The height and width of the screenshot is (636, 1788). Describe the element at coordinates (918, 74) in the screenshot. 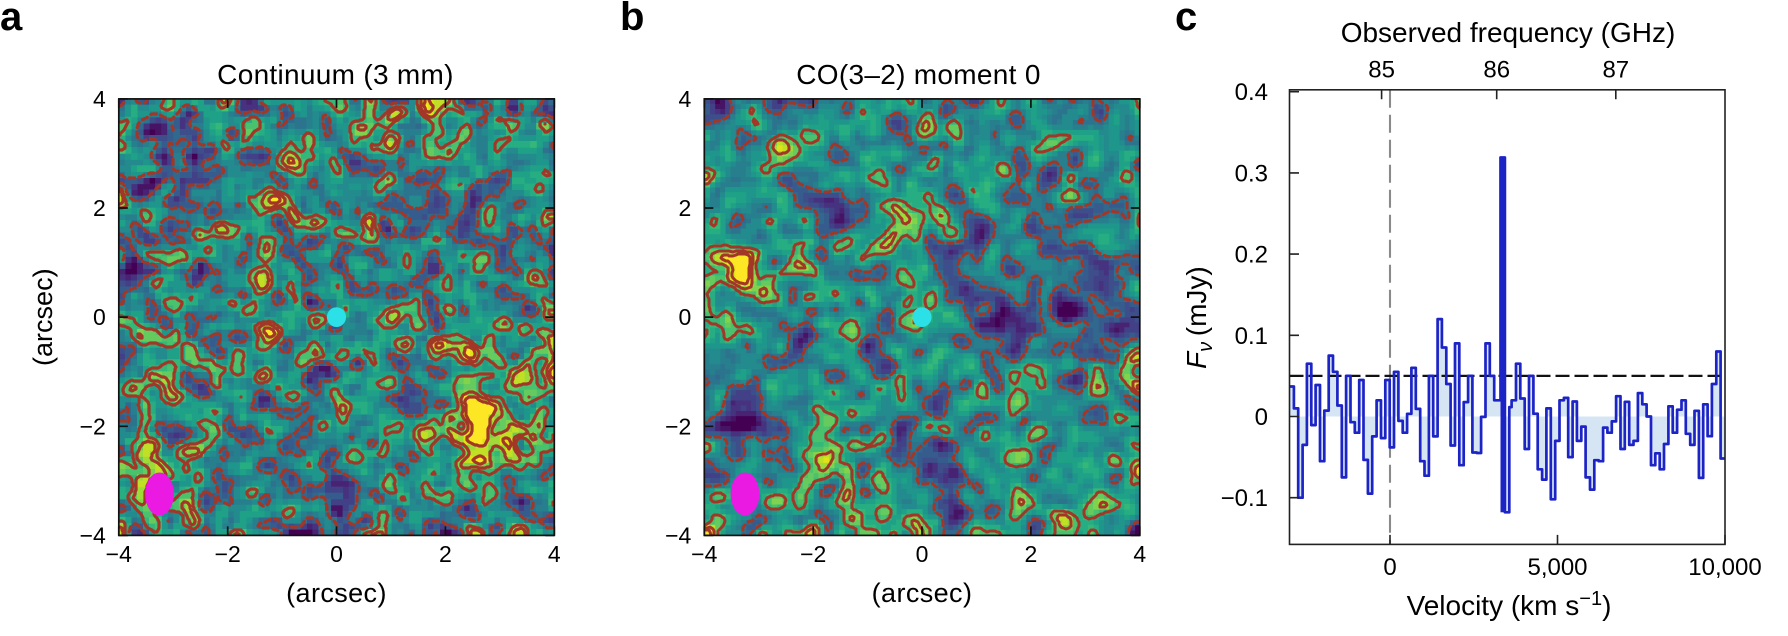

I see `svg-text: CO(3–2) moment 0` at that location.